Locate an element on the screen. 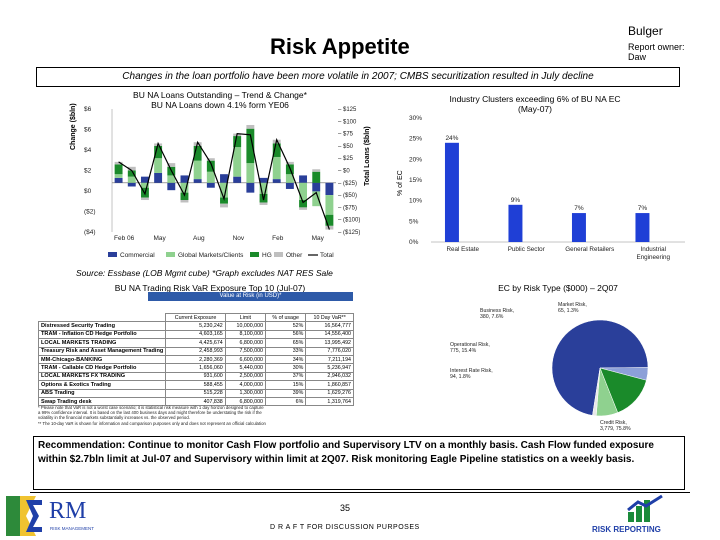 Image resolution: width=720 pixels, height=540 pixels. cluster-data-label: 9% is located at coordinates (516, 200).